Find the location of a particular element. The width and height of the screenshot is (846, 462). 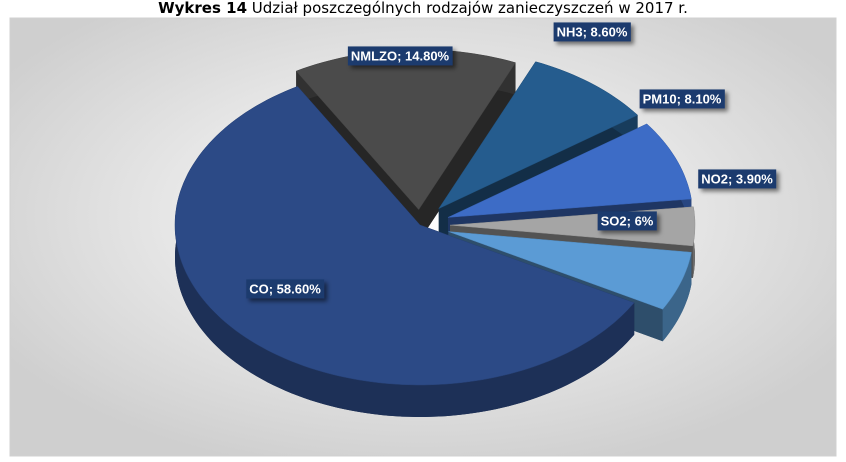

data-label: NH3; 8.60% is located at coordinates (592, 32).